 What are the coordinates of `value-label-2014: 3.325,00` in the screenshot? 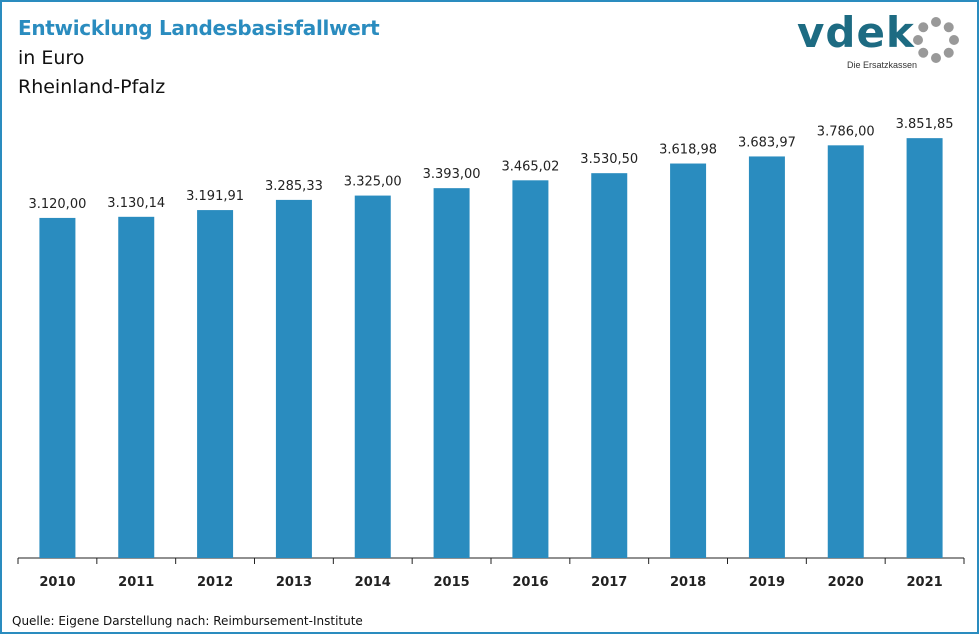 It's located at (373, 182).